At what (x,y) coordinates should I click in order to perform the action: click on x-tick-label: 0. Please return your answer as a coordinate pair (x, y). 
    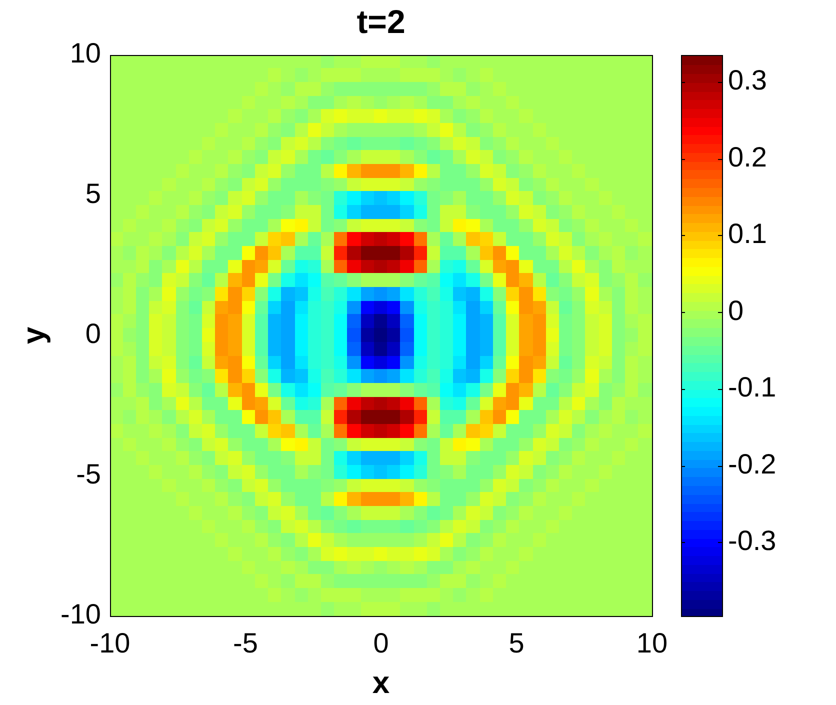
    Looking at the image, I should click on (381, 643).